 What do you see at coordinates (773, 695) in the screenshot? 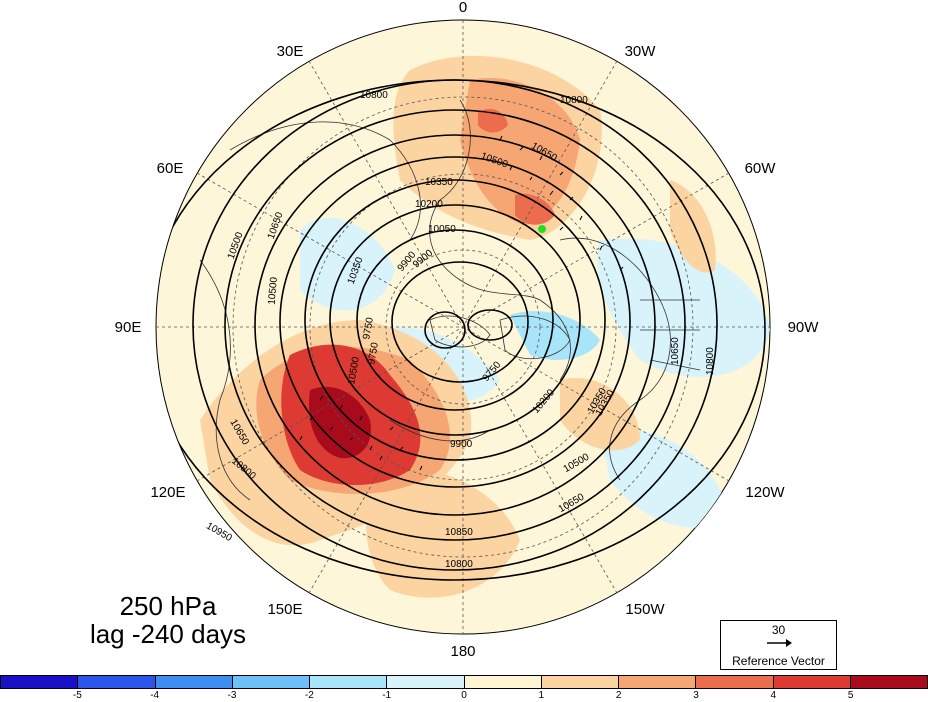
I see `colorbar-tick-label: 4` at bounding box center [773, 695].